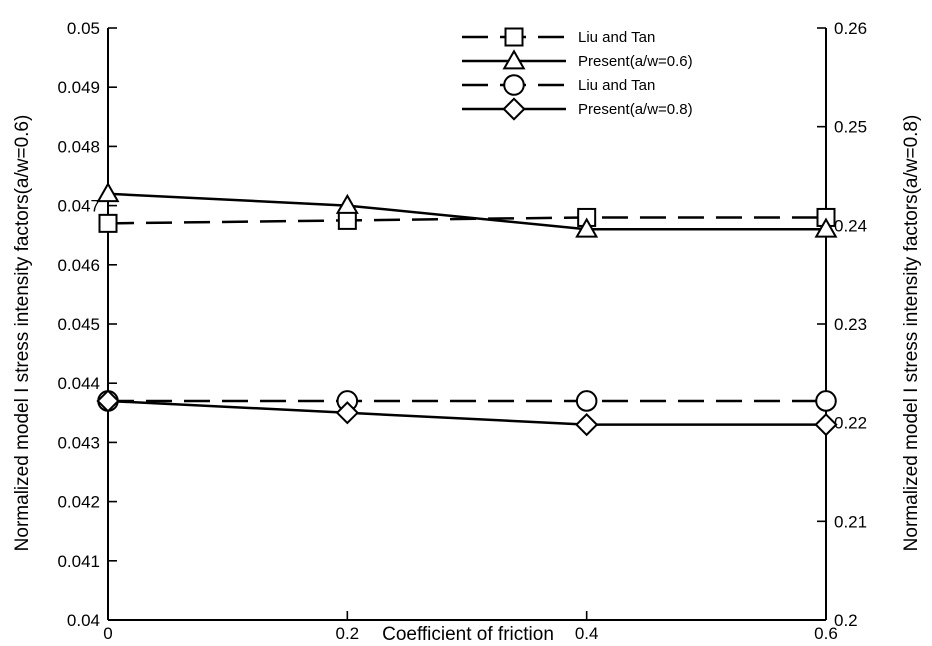 The height and width of the screenshot is (646, 932). What do you see at coordinates (850, 423) in the screenshot?
I see `y-tick-label-right: 0.22` at bounding box center [850, 423].